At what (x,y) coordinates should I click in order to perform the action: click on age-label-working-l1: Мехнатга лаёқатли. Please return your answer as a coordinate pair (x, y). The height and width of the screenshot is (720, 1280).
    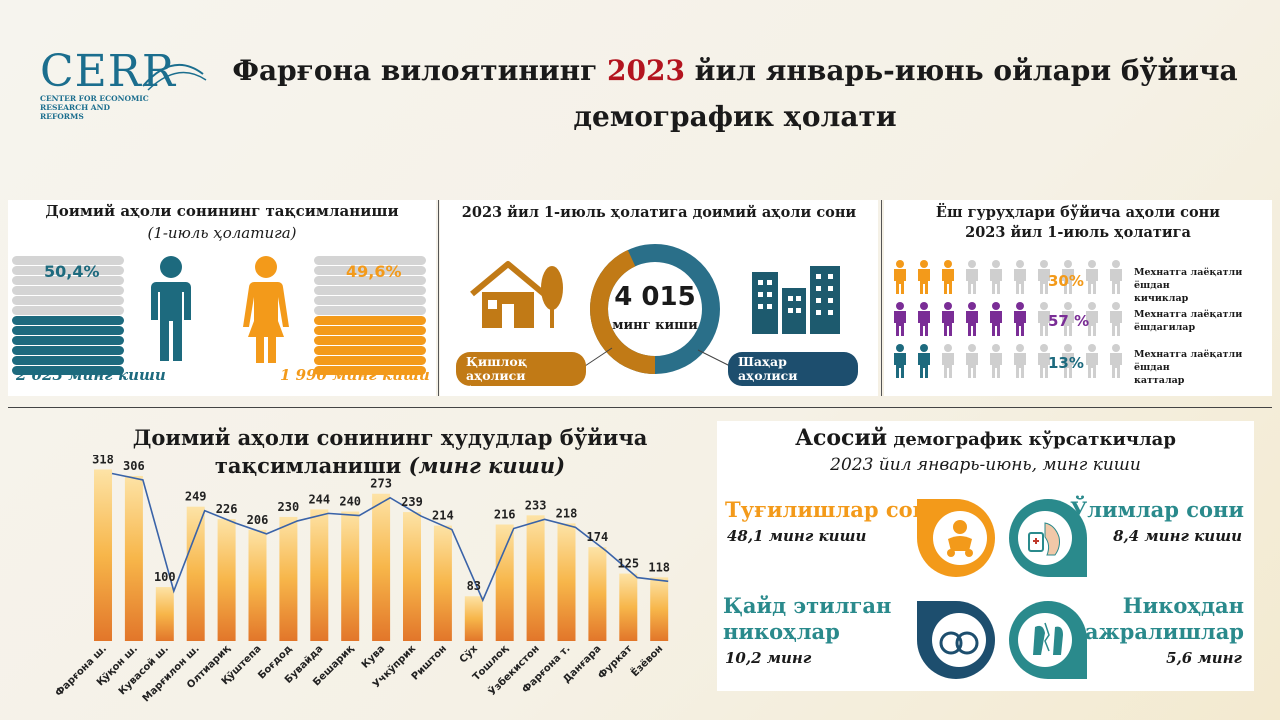
    Looking at the image, I should click on (1188, 314).